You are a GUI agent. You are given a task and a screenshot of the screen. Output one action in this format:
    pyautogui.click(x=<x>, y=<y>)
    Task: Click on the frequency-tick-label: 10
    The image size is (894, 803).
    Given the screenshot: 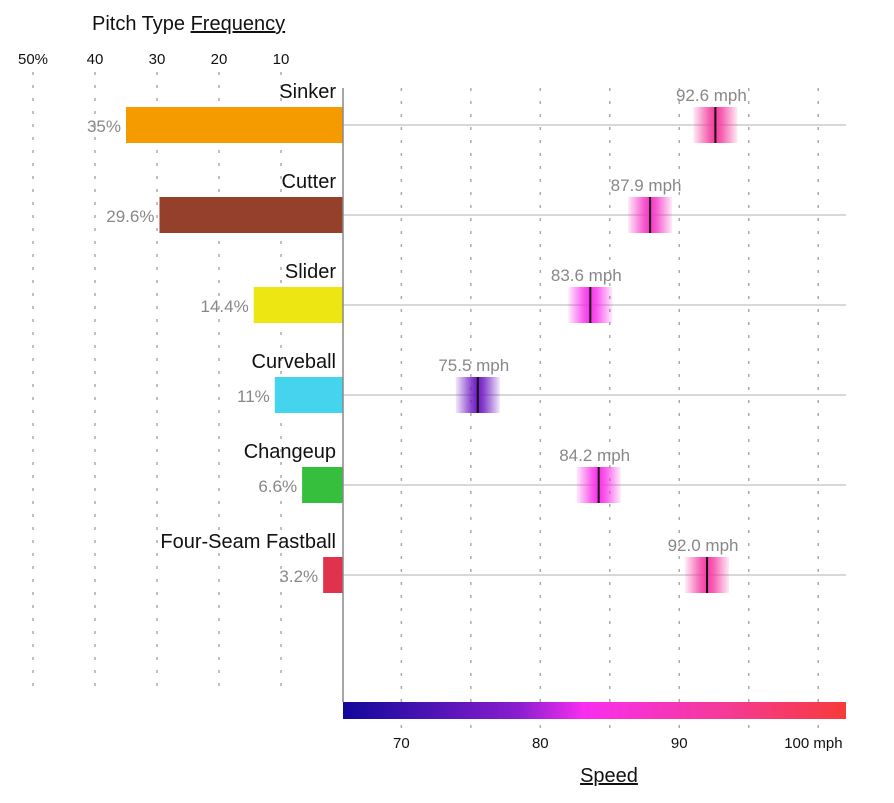 What is the action you would take?
    pyautogui.click(x=281, y=59)
    